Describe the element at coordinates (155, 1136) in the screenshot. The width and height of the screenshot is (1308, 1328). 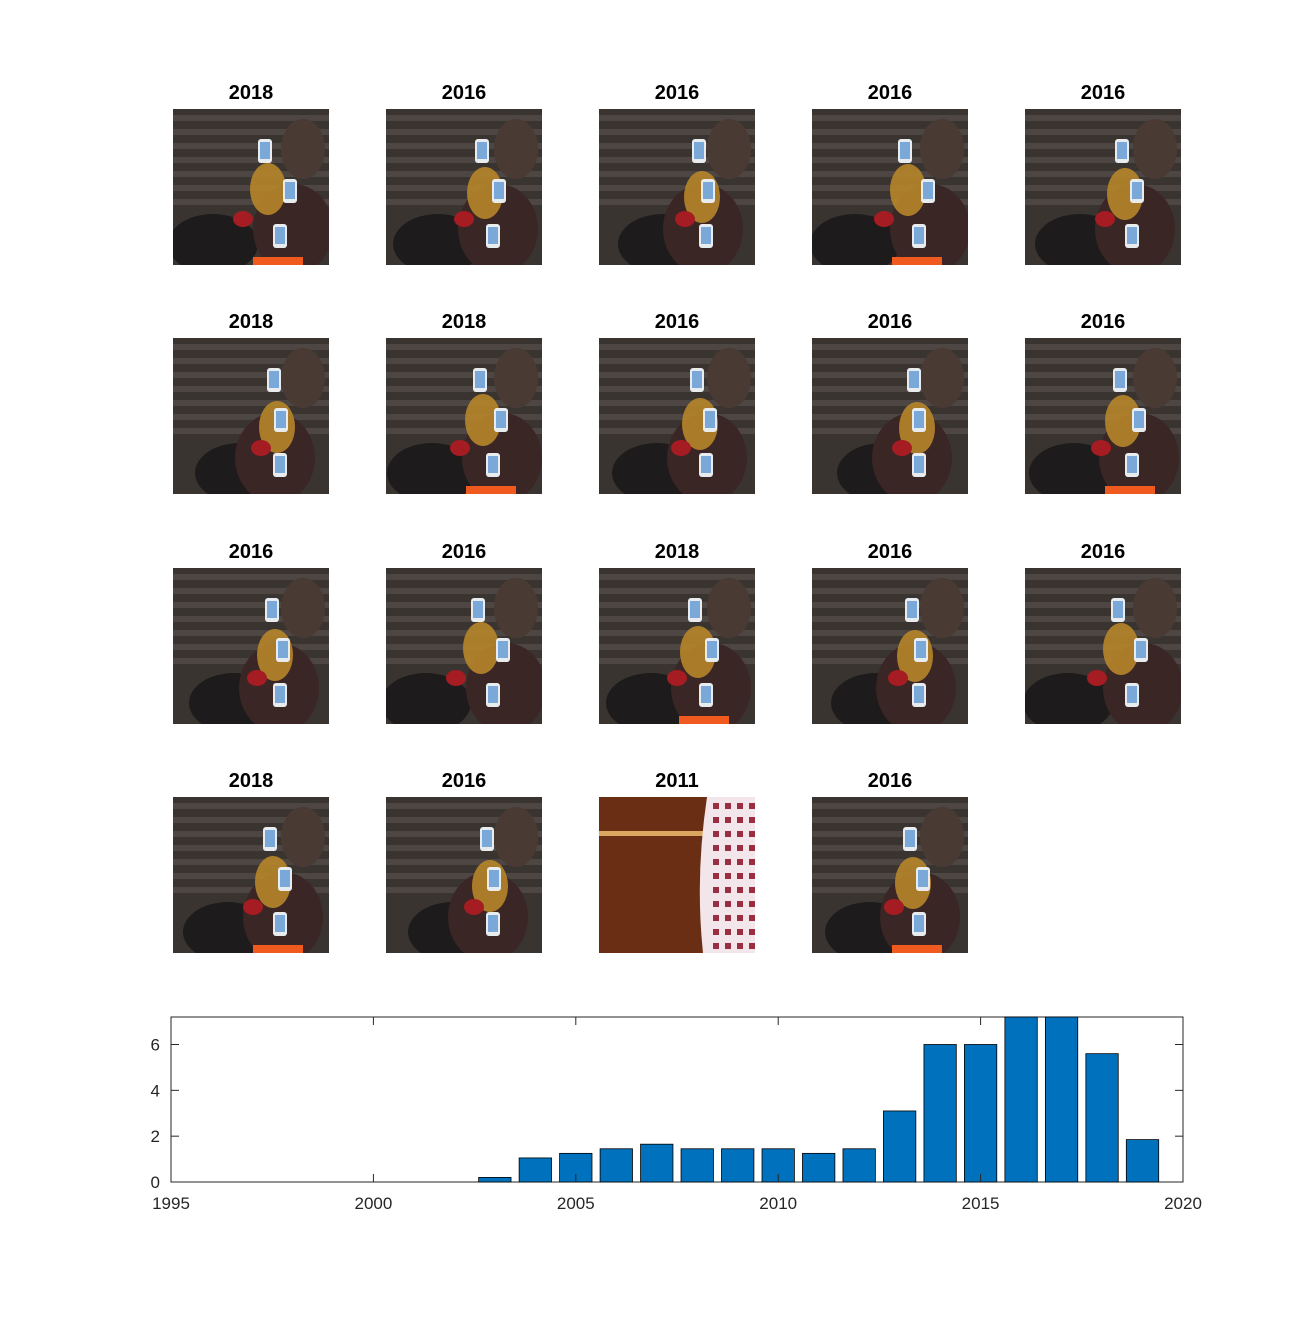
I see `y-tick-label: 2` at that location.